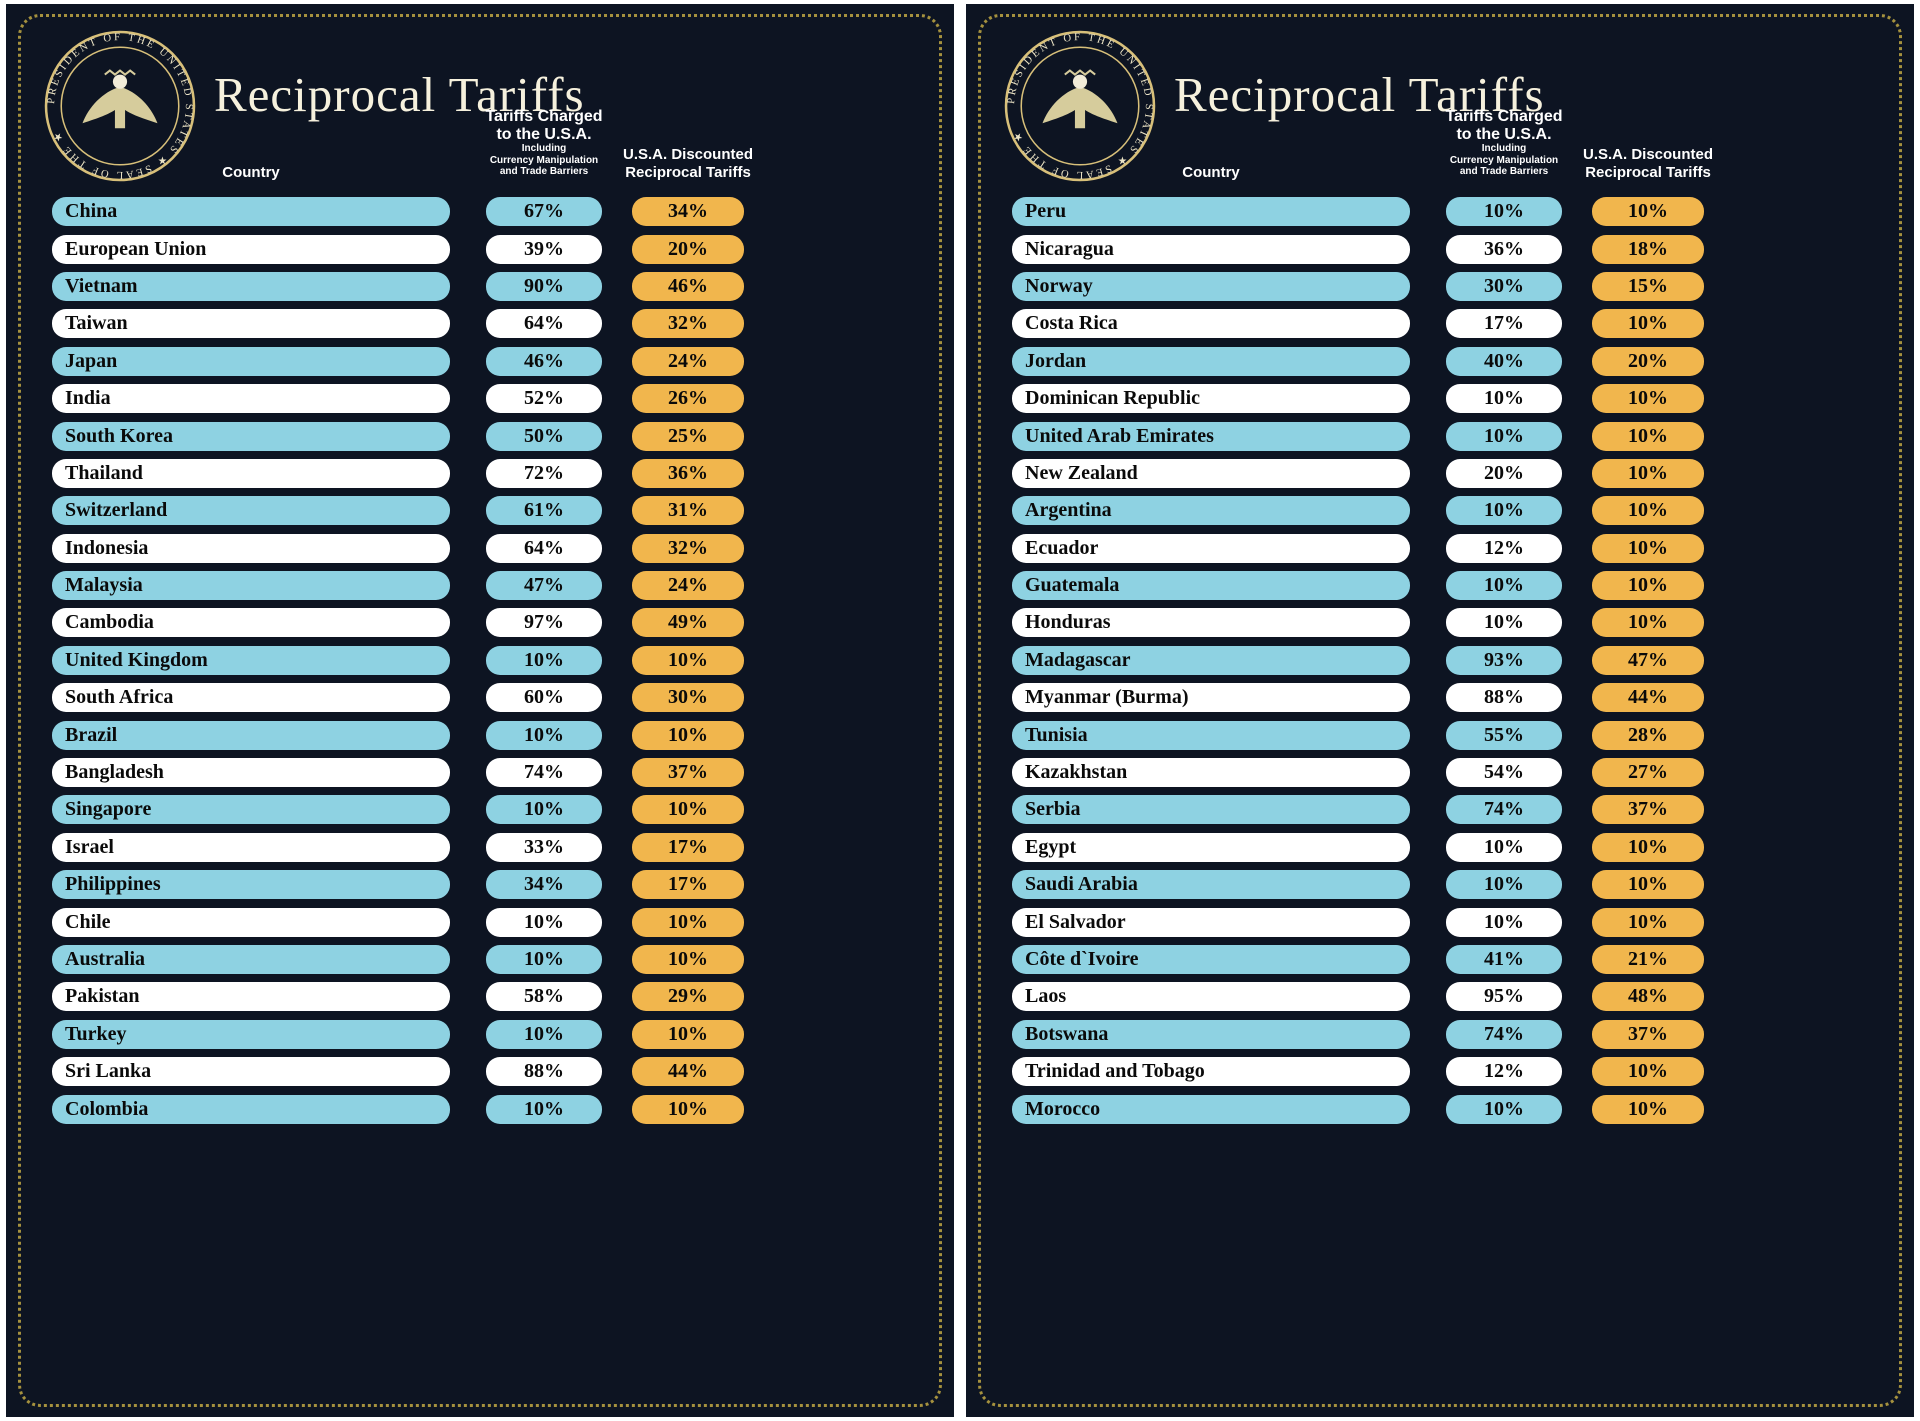  What do you see at coordinates (1504, 160) in the screenshot?
I see `charged-header-sub2: Currency Manipulation` at bounding box center [1504, 160].